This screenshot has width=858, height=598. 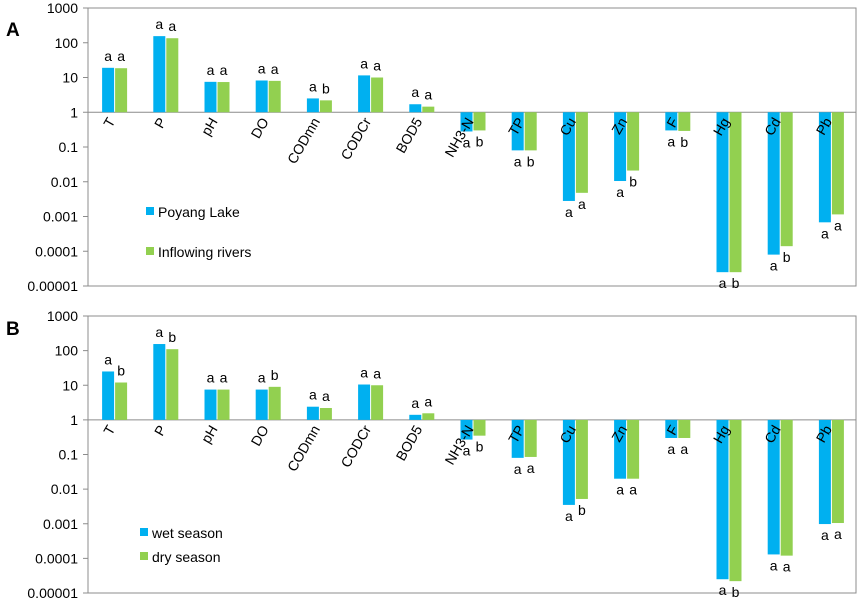 I want to click on legend-label: dry season, so click(x=186, y=557).